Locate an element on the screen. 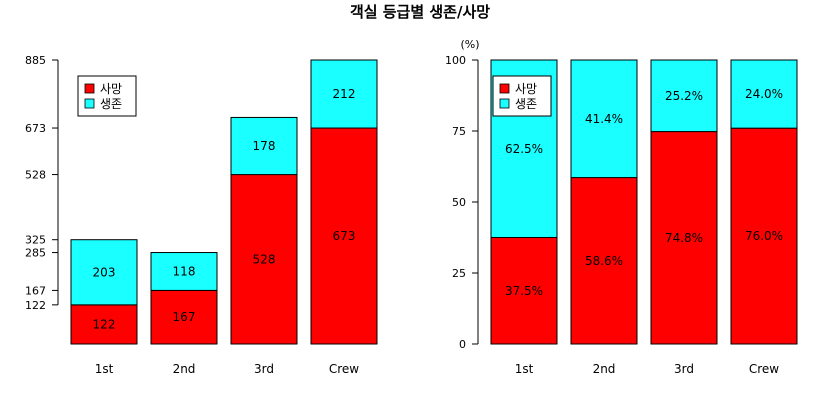  bar-data-label: 37.5% is located at coordinates (524, 291).